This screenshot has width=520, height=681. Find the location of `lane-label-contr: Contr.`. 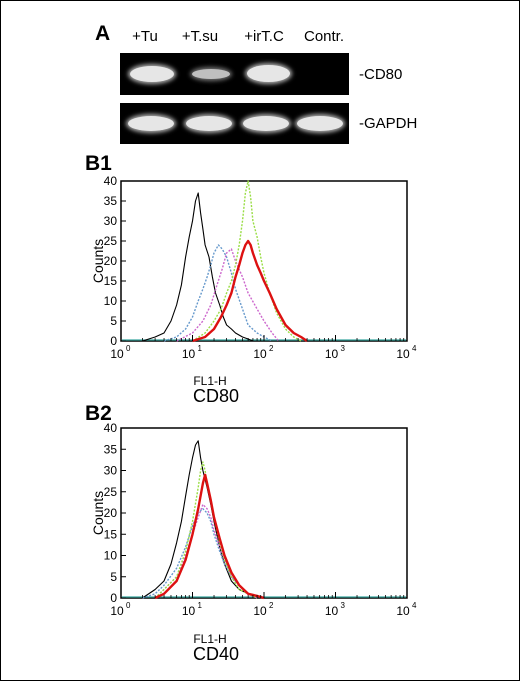

lane-label-contr: Contr. is located at coordinates (324, 36).